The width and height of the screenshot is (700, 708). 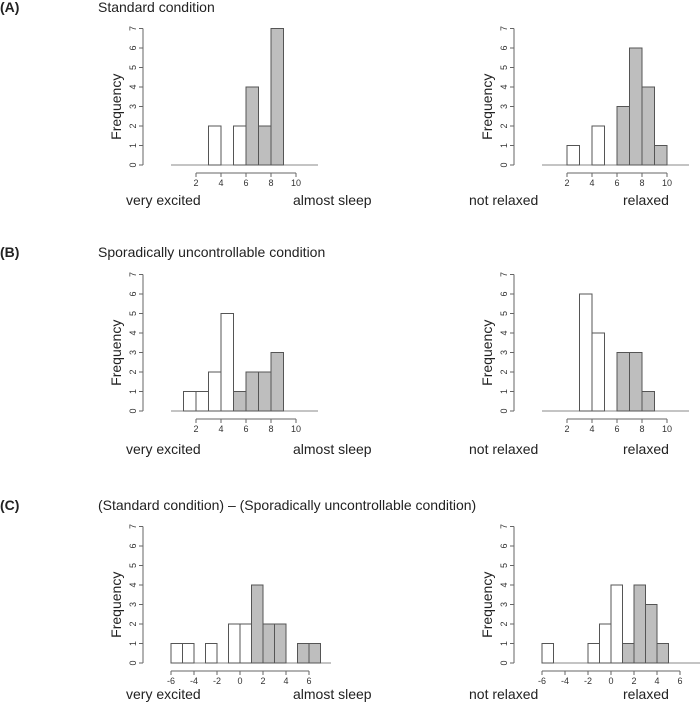 I want to click on scale-c-left-low: very excited, so click(x=163, y=694).